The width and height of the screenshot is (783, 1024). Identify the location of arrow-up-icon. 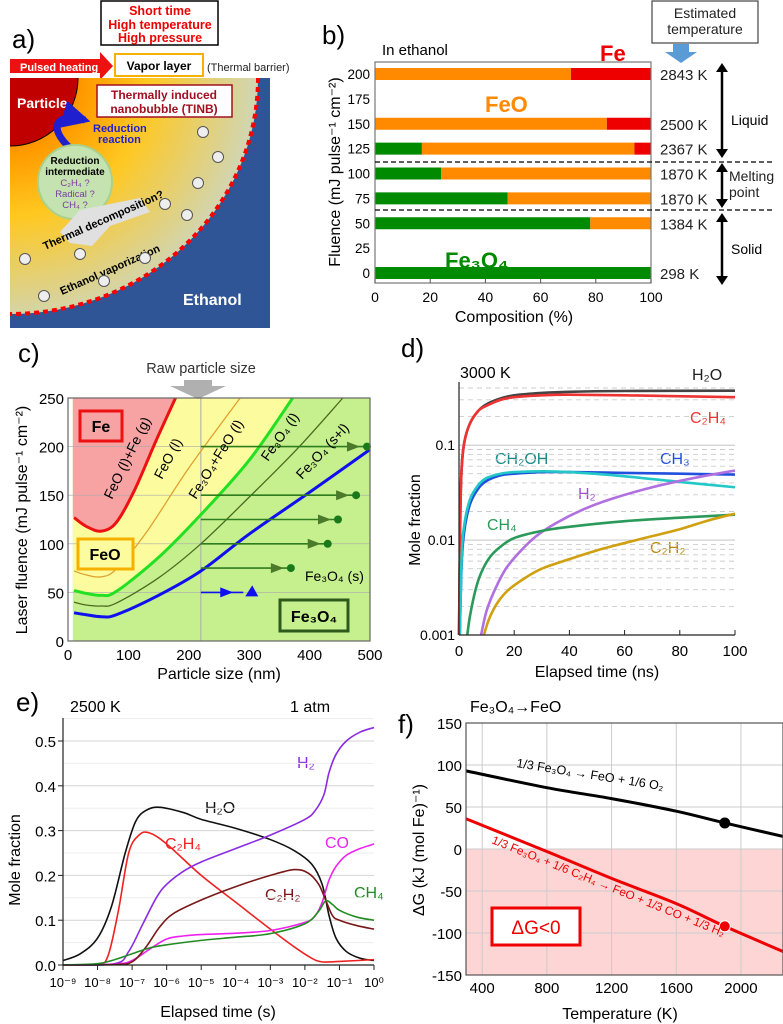
(722, 217).